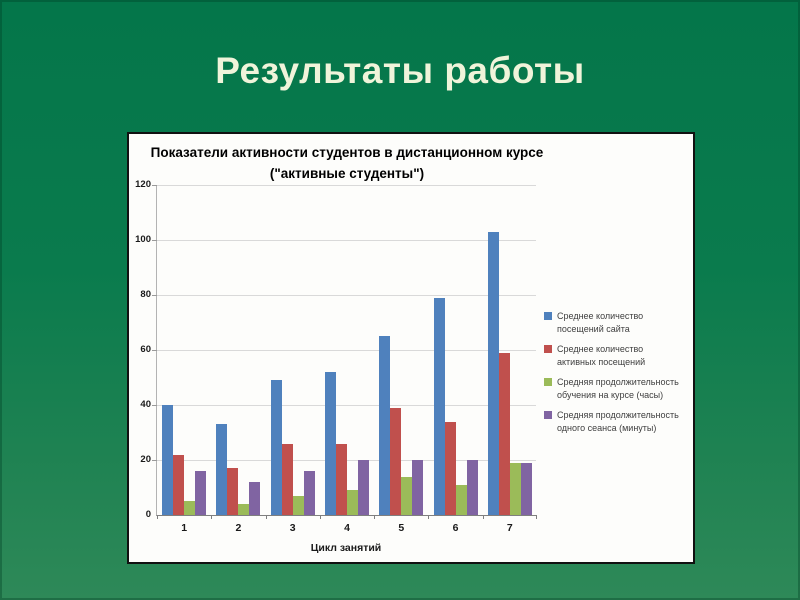 Image resolution: width=800 pixels, height=600 pixels. I want to click on bar-series2-cycle7, so click(504, 433).